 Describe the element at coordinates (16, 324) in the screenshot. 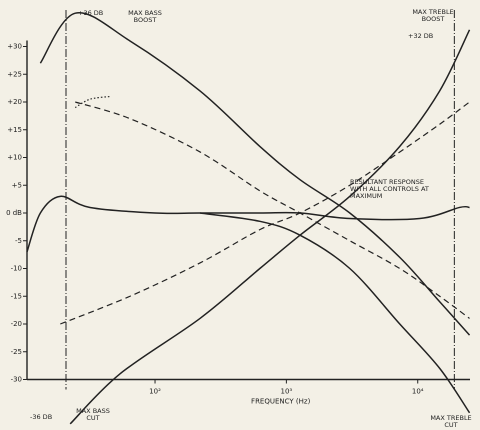

I see `y-tick-label: -20` at that location.